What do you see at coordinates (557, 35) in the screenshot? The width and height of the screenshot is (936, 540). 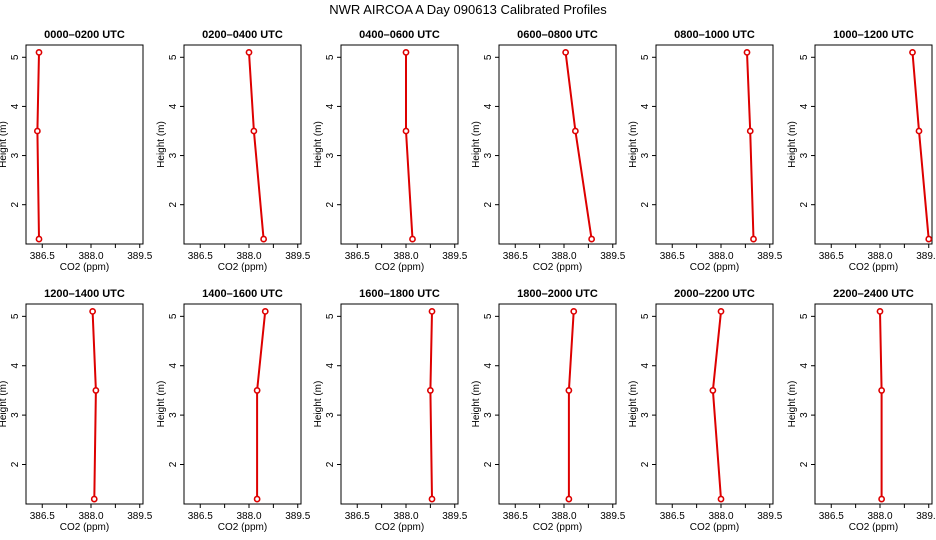 I see `panel-title: 0600–0800 UTC` at bounding box center [557, 35].